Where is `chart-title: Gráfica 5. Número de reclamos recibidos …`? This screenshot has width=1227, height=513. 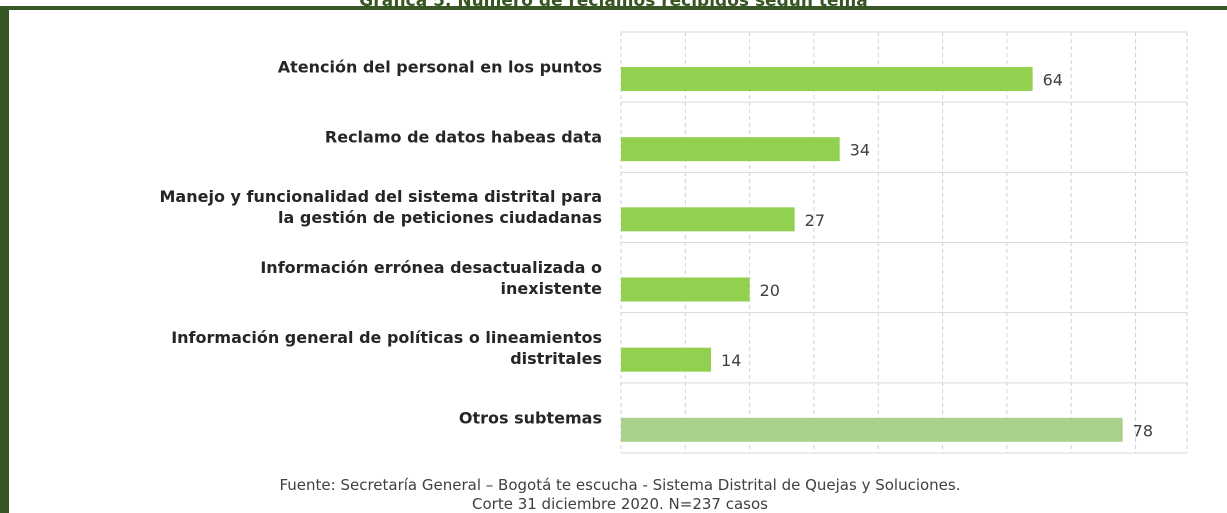
chart-title: Gráfica 5. Número de reclamos recibidos … is located at coordinates (613, 5).